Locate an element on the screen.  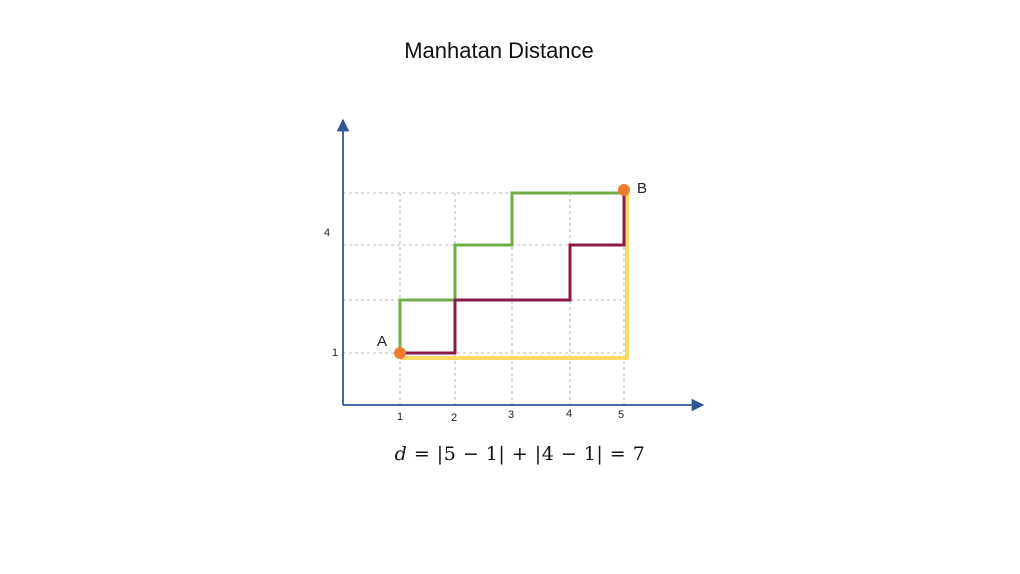
path-purple is located at coordinates (513, 274).